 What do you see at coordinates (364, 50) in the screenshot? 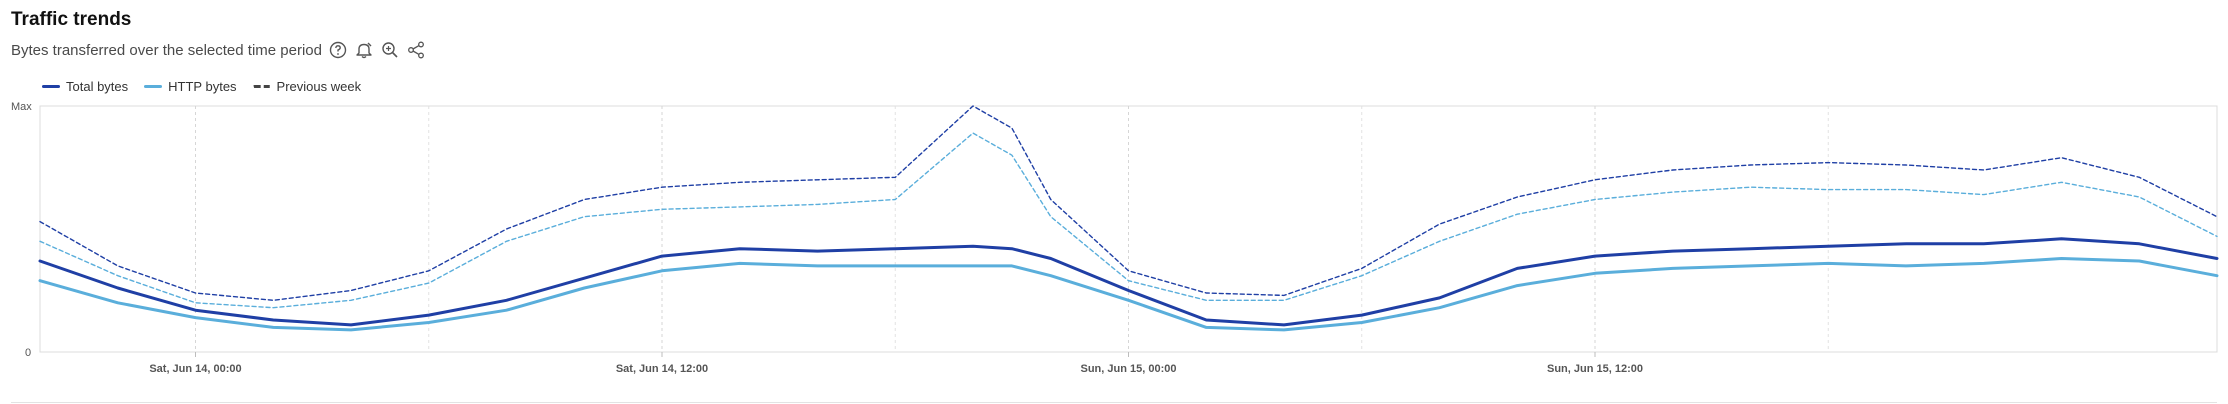
I see `alert-icon` at bounding box center [364, 50].